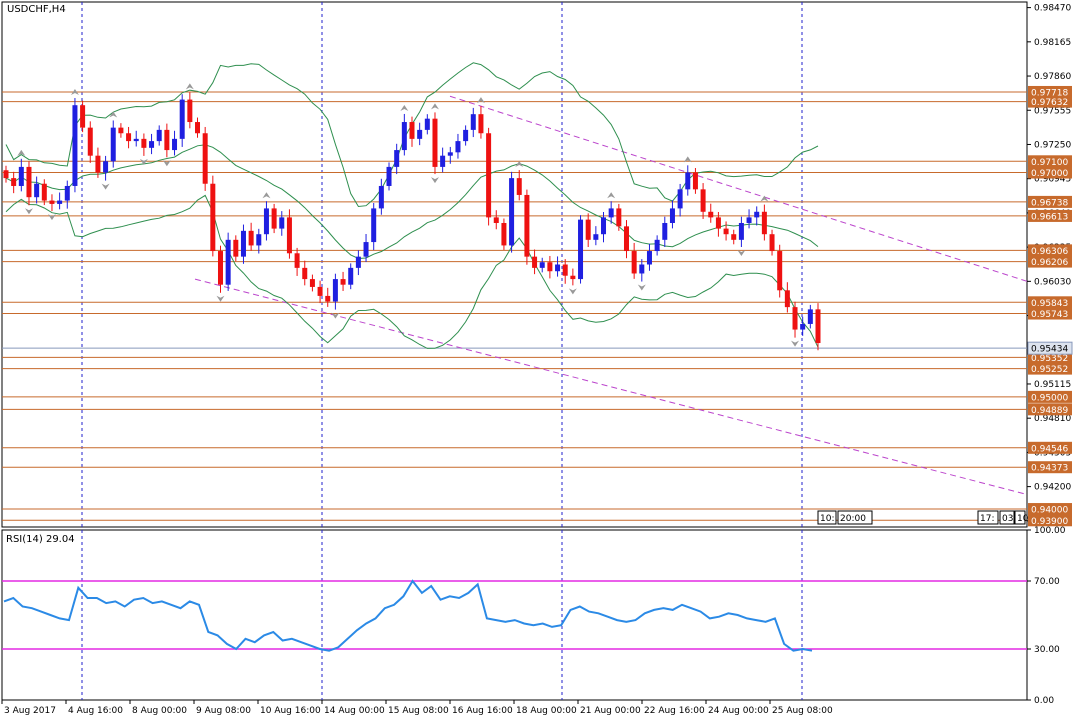 This screenshot has width=1080, height=724. Describe the element at coordinates (855, 517) in the screenshot. I see `marker-box-b` at that location.